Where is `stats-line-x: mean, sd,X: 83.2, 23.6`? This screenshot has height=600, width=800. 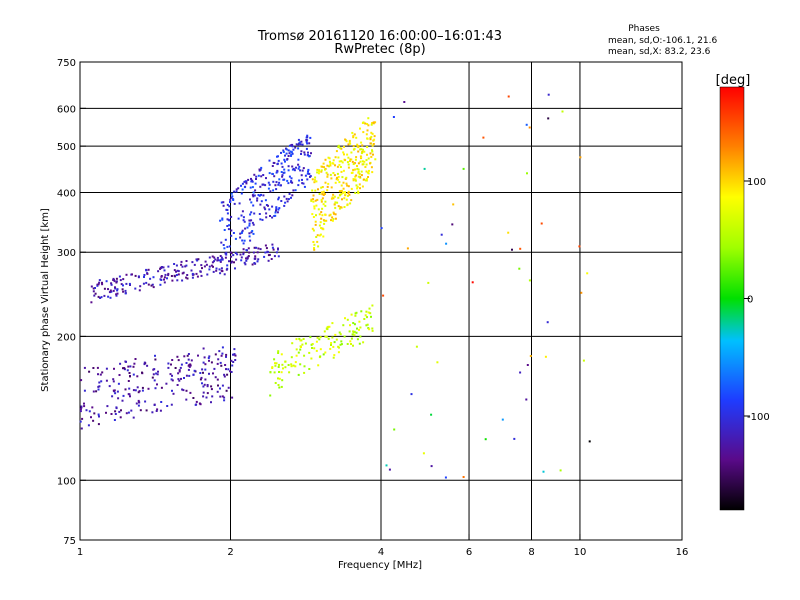 stats-line-x: mean, sd,X: 83.2, 23.6 is located at coordinates (659, 52).